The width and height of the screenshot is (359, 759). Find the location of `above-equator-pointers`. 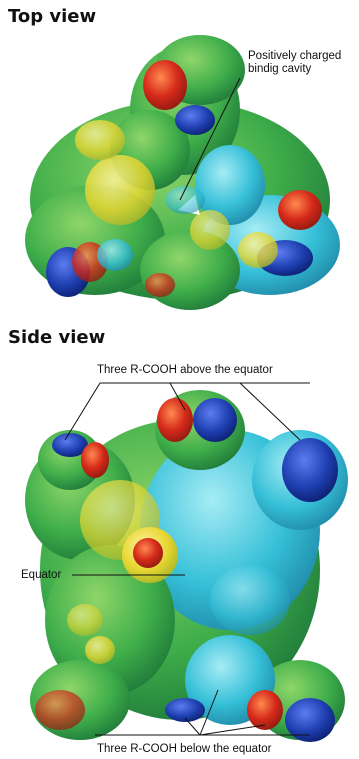

above-equator-pointers is located at coordinates (187, 411).